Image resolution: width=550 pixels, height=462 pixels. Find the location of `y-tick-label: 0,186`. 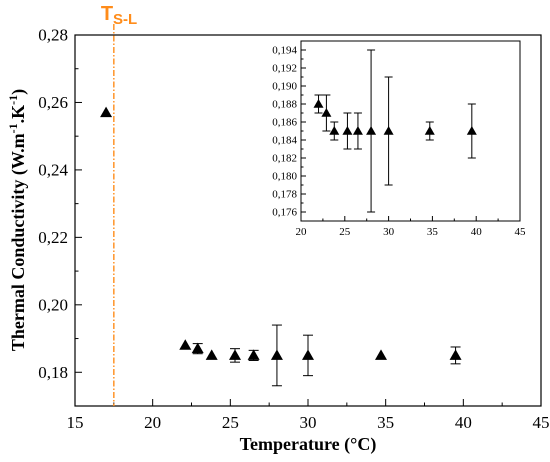

y-tick-label: 0,186 is located at coordinates (284, 123).